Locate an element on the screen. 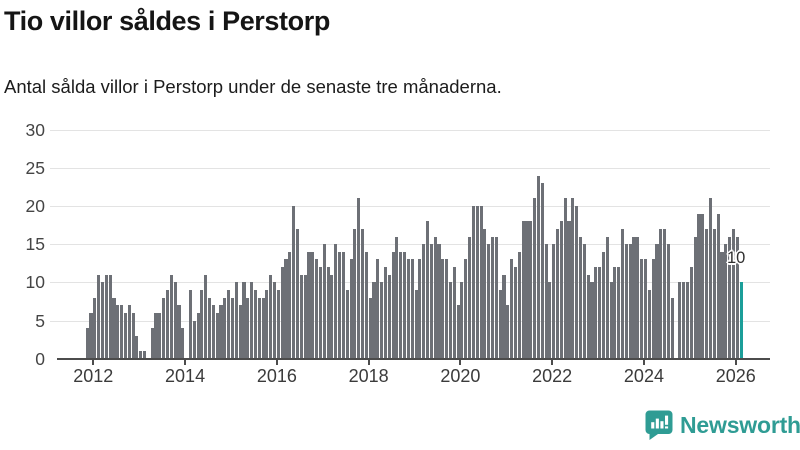 Image resolution: width=800 pixels, height=450 pixels. page-title: Tio villor såldes i Perstorp is located at coordinates (167, 21).